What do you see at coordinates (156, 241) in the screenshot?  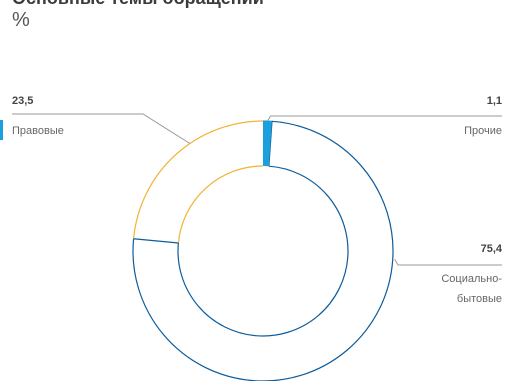 I see `slice-separator-left` at bounding box center [156, 241].